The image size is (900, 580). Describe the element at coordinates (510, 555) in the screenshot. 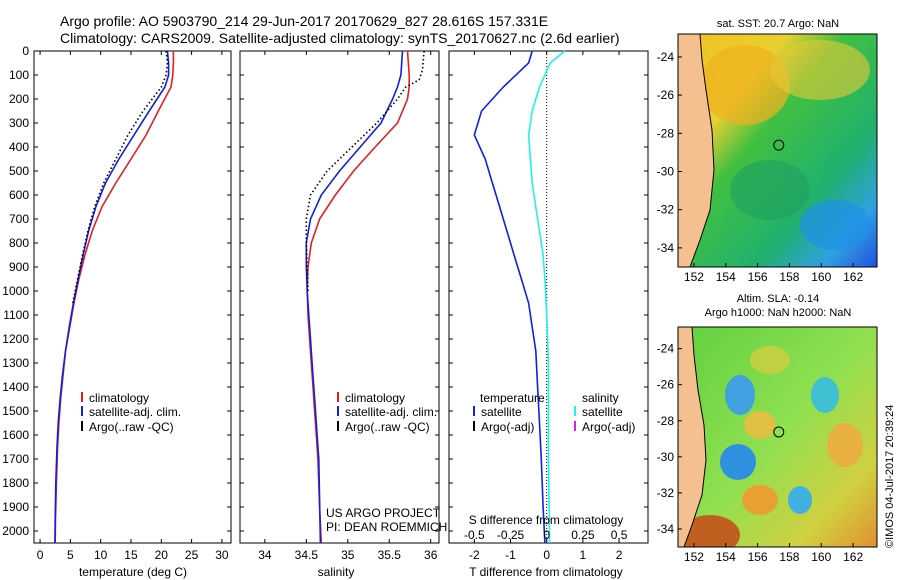

I see `x-tick-label: -1` at that location.